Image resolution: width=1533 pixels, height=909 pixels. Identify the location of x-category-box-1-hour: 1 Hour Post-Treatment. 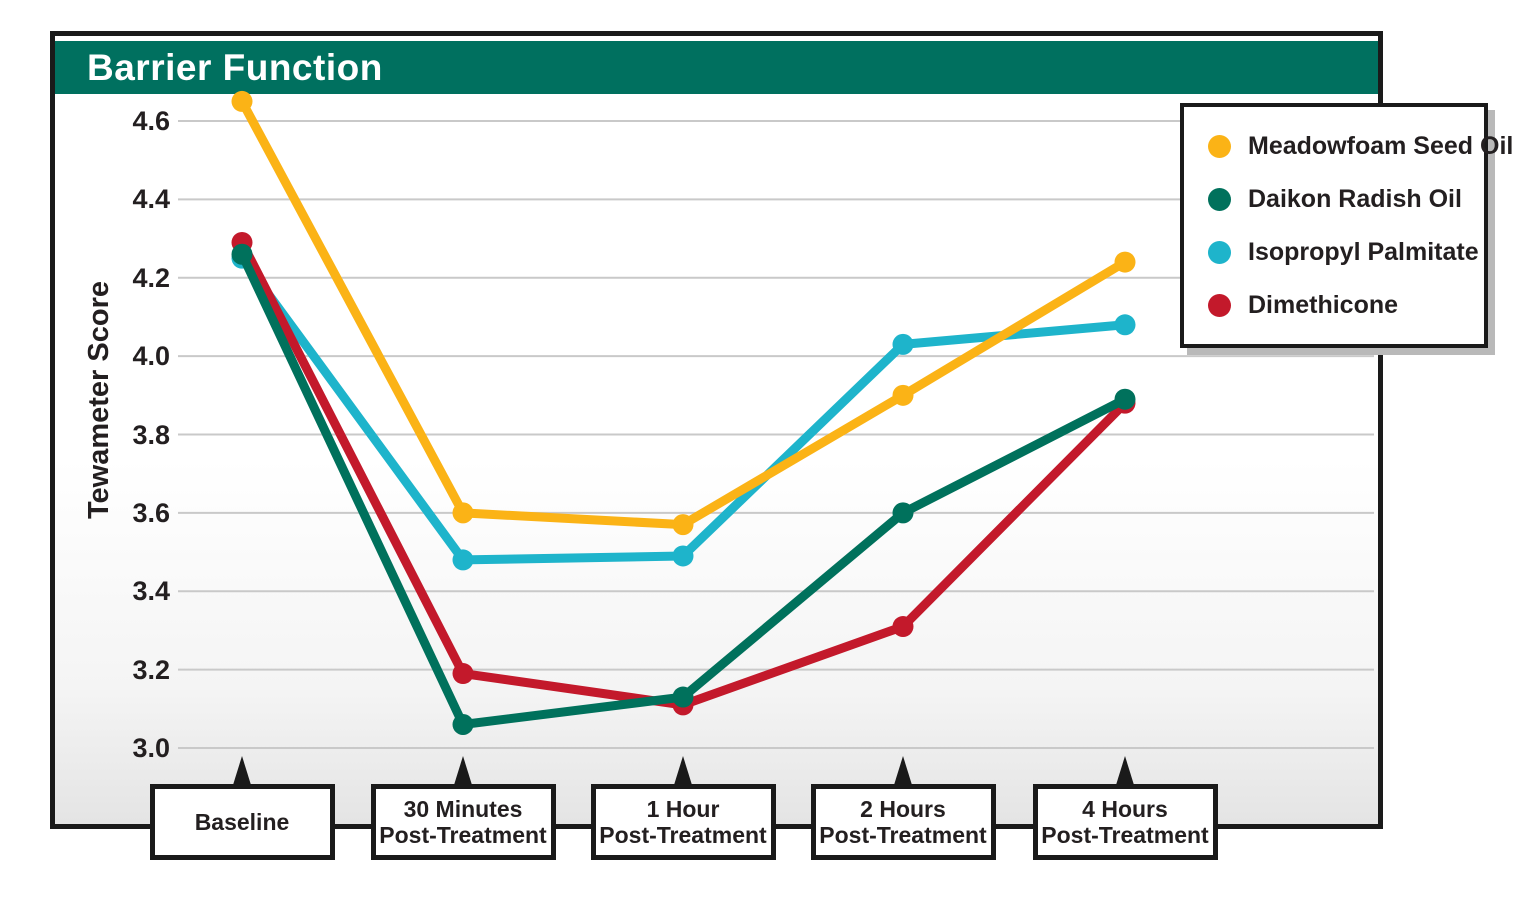
(683, 822).